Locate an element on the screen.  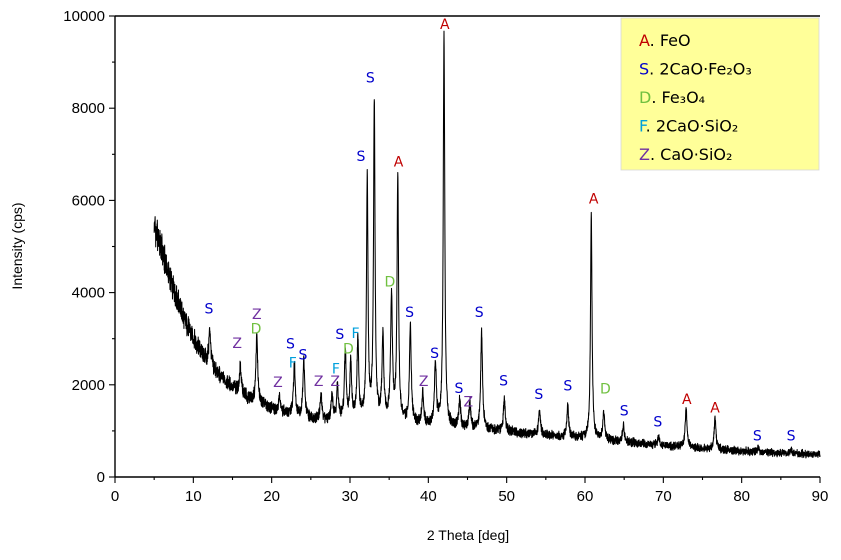
legend-entry-z: Z. CaO·SiO₂ is located at coordinates (685, 154).